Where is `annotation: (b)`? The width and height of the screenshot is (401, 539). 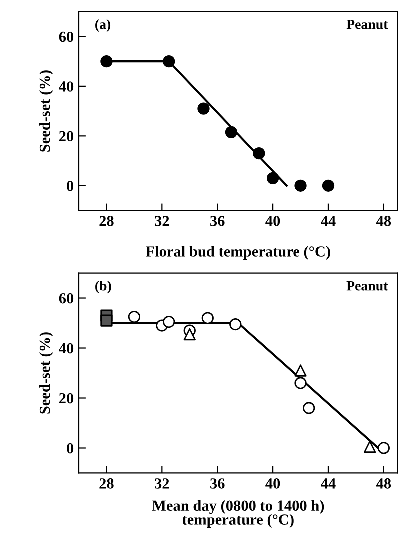
annotation: (b) is located at coordinates (104, 287).